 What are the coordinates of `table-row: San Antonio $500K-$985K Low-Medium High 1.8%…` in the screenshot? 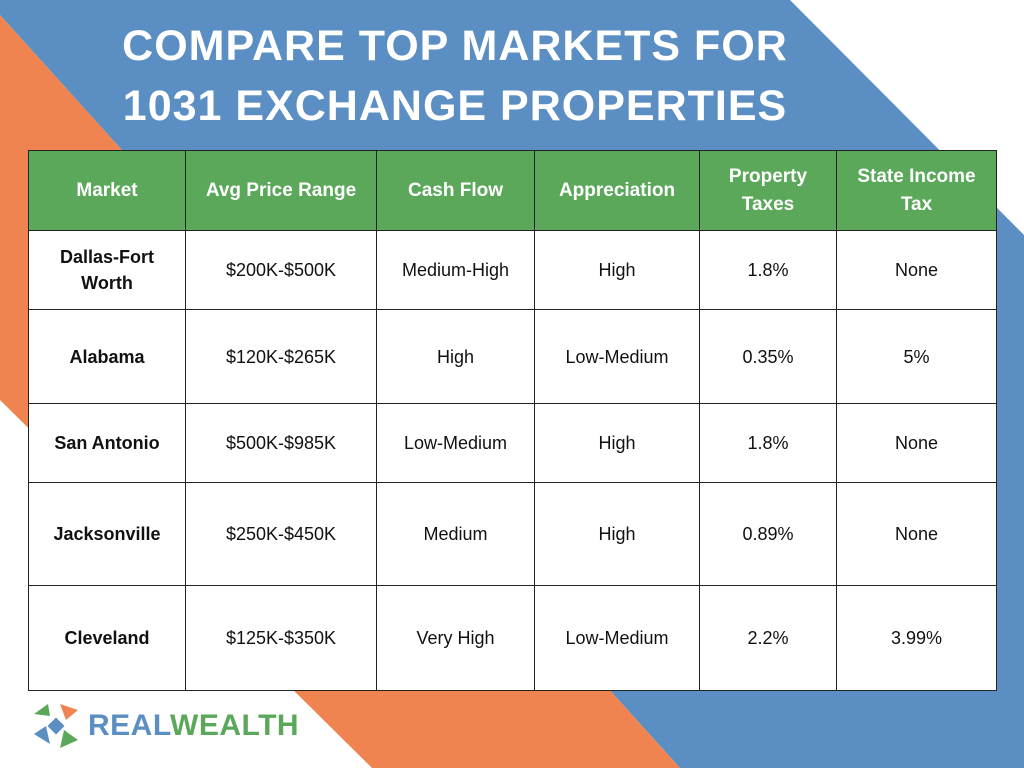 It's located at (512, 443).